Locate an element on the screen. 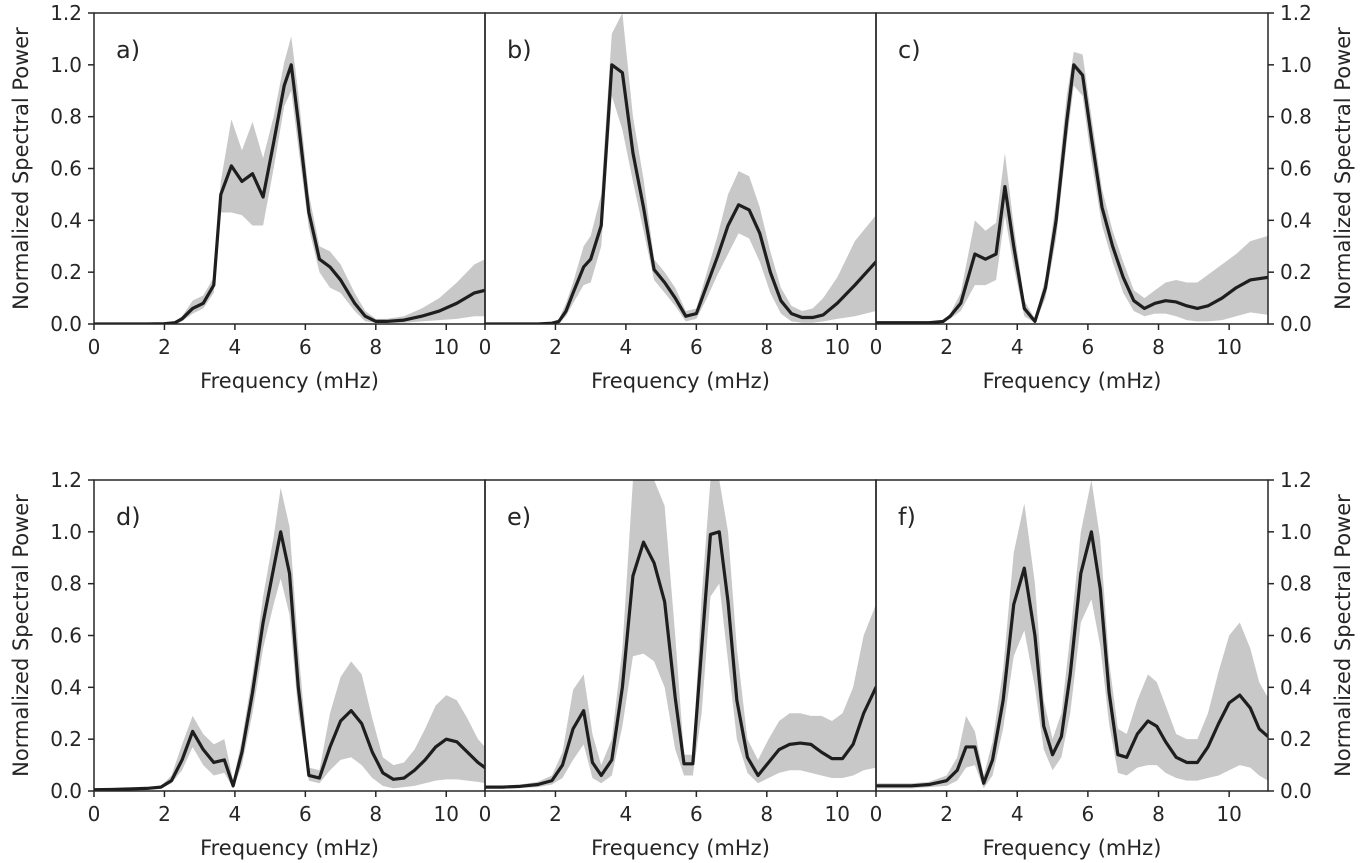 This screenshot has width=1366, height=863. panel-e: 0 2 4 6 8 10 Frequency (mHz) e) is located at coordinates (678, 669).